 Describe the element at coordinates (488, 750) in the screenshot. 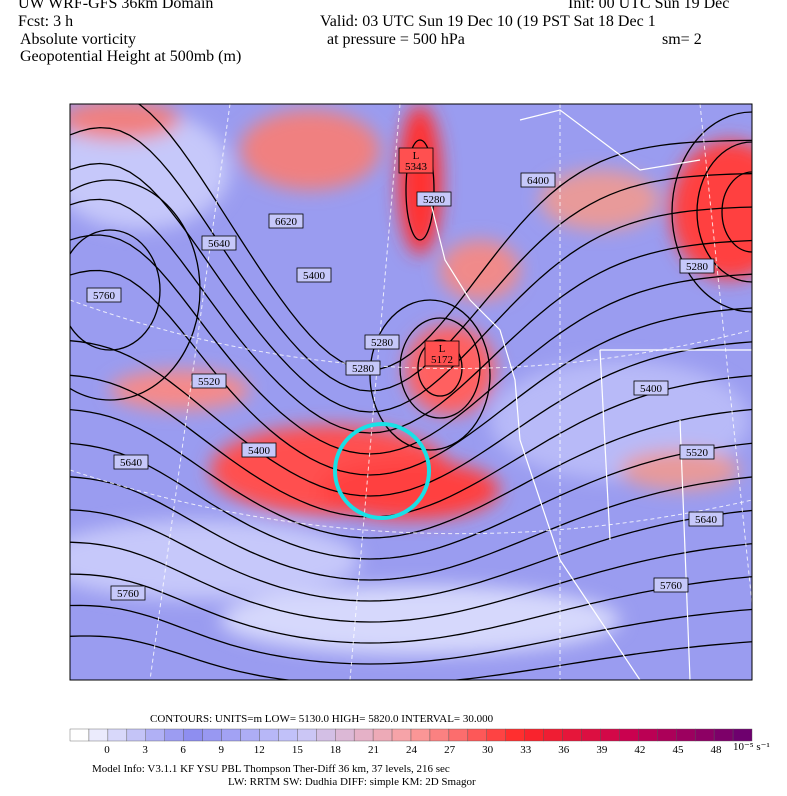

I see `colorbar-tick-label: 30` at that location.